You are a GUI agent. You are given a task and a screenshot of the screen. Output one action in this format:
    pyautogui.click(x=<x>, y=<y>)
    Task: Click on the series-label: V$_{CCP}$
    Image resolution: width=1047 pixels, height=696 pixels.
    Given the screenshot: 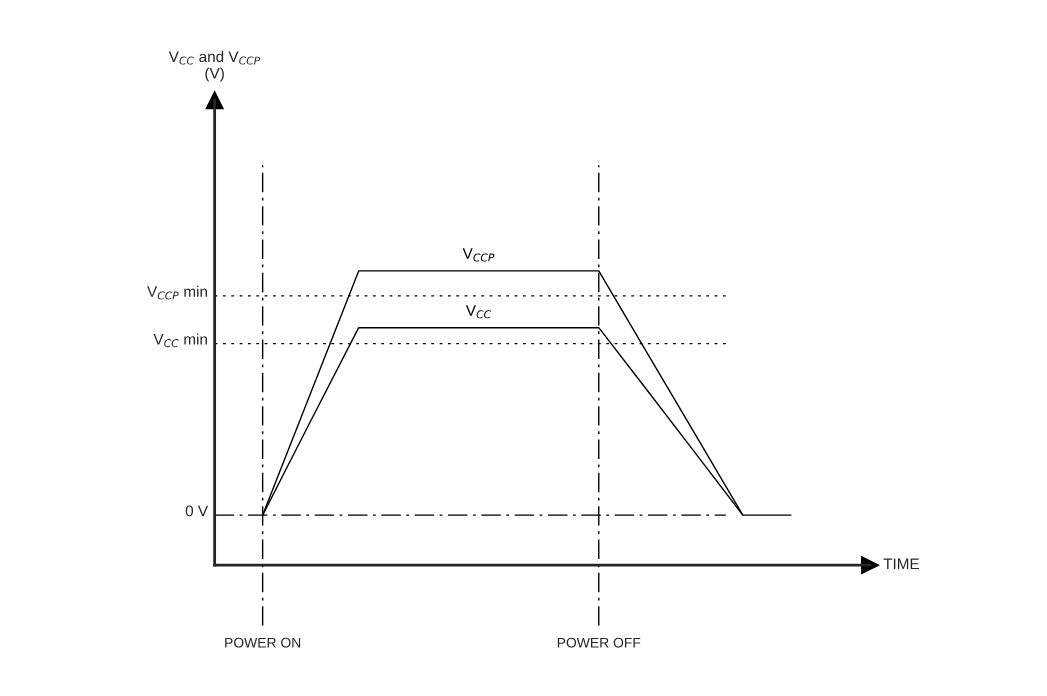 What is the action you would take?
    pyautogui.click(x=478, y=255)
    